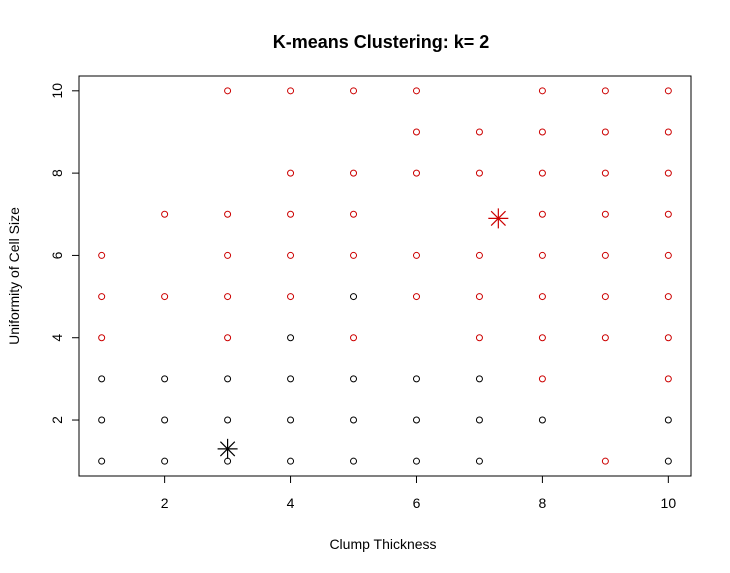 The image size is (730, 573). I want to click on y-axis: 2 4 6 8 10, so click(64, 253).